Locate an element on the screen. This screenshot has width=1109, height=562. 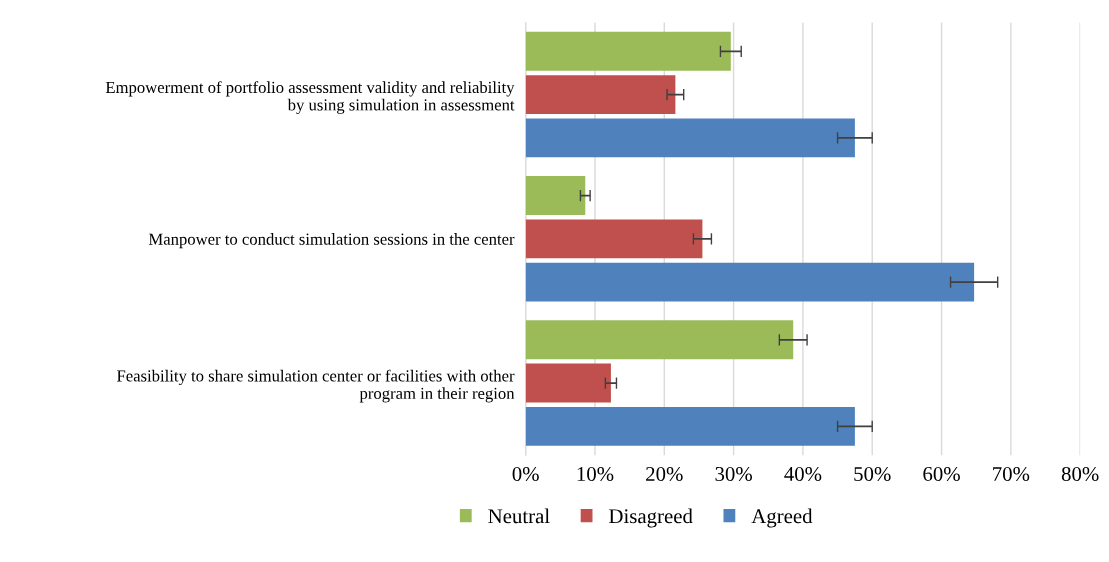
x-tick-label: 80% is located at coordinates (1080, 474).